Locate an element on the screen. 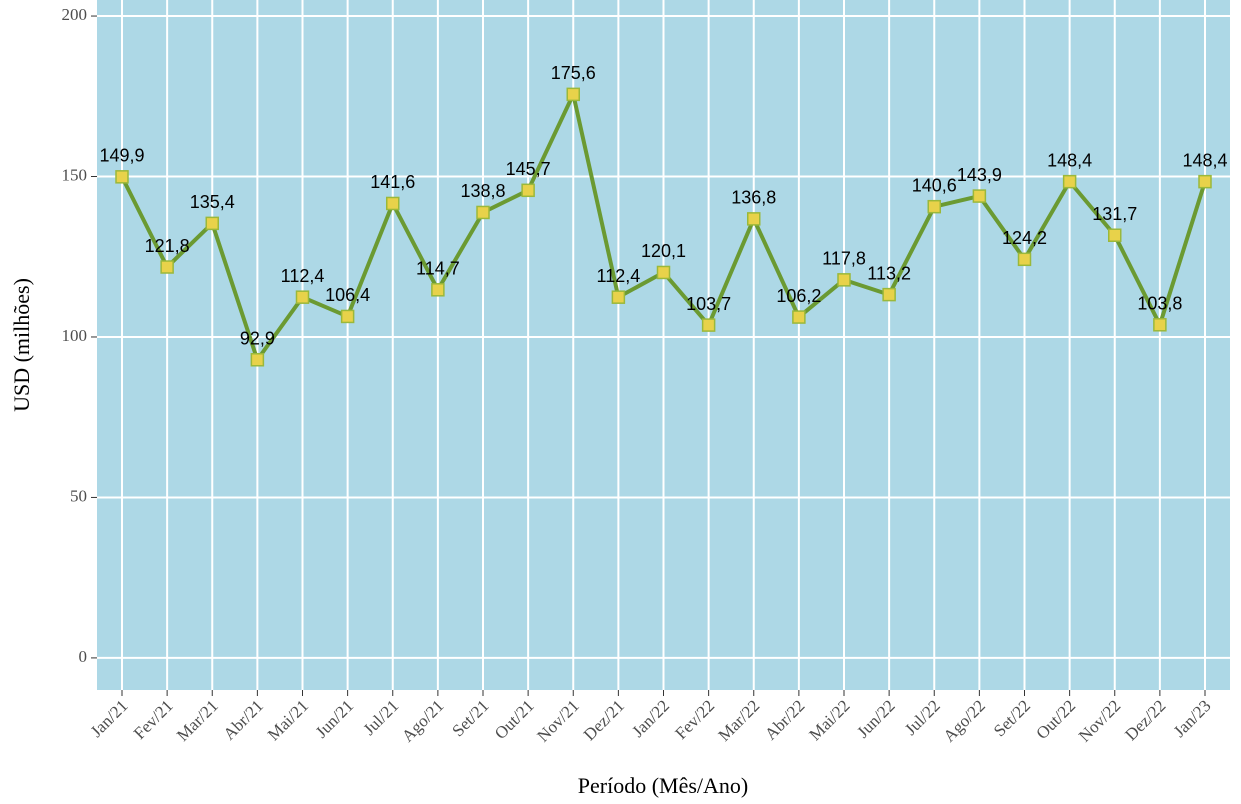 The height and width of the screenshot is (804, 1241). x-tick-label: Abr/22 is located at coordinates (784, 719).